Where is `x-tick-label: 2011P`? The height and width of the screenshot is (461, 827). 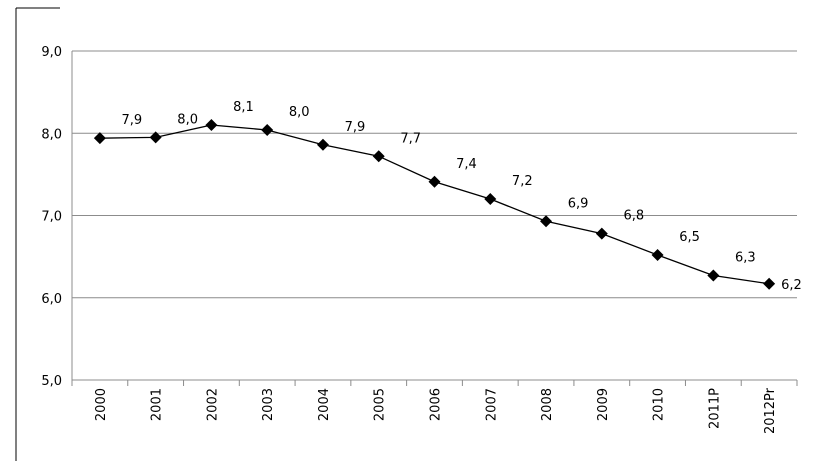 x-tick-label: 2011P is located at coordinates (714, 408).